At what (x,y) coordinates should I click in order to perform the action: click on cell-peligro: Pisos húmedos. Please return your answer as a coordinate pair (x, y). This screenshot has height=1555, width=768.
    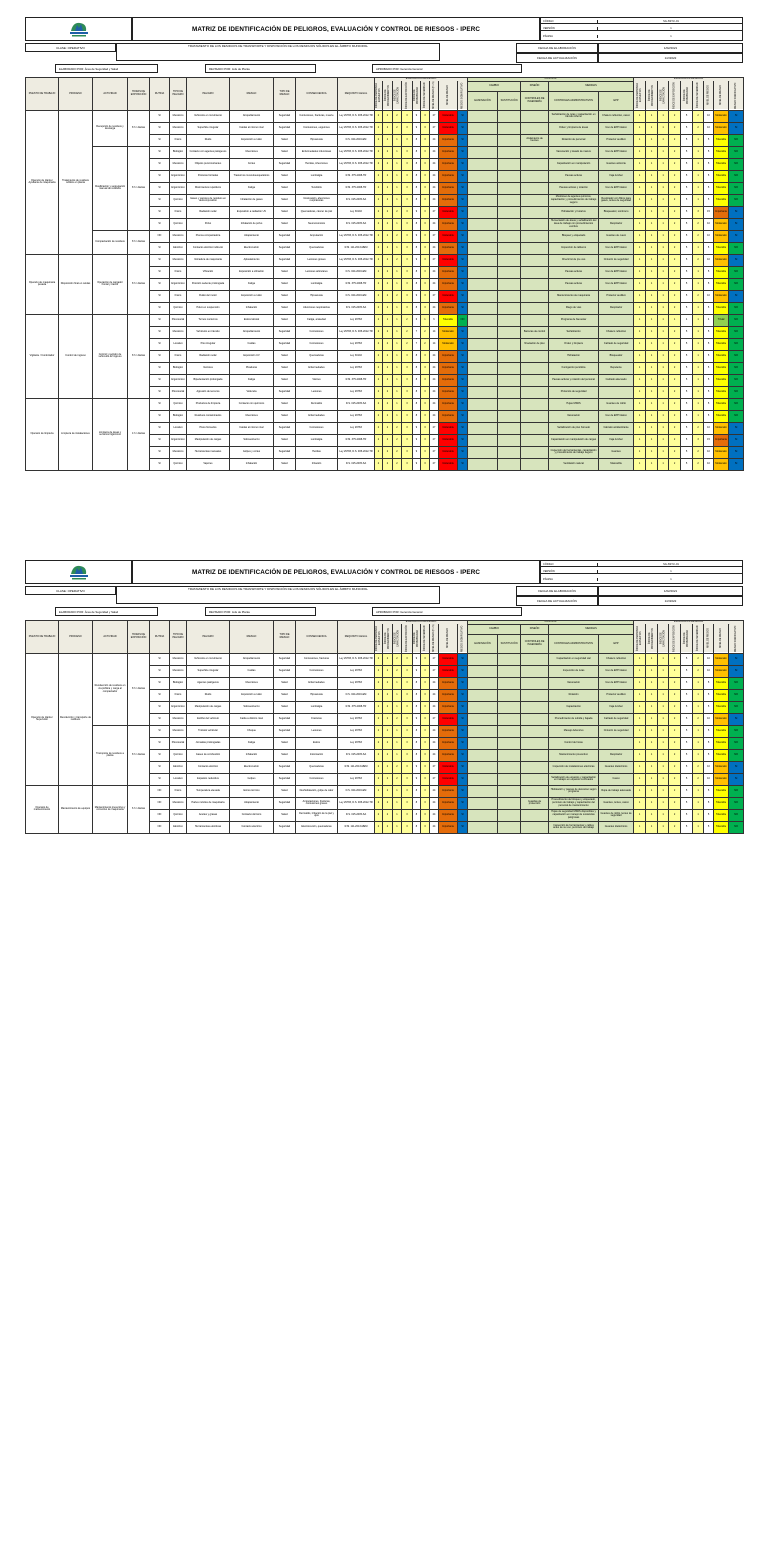
    Looking at the image, I should click on (208, 428).